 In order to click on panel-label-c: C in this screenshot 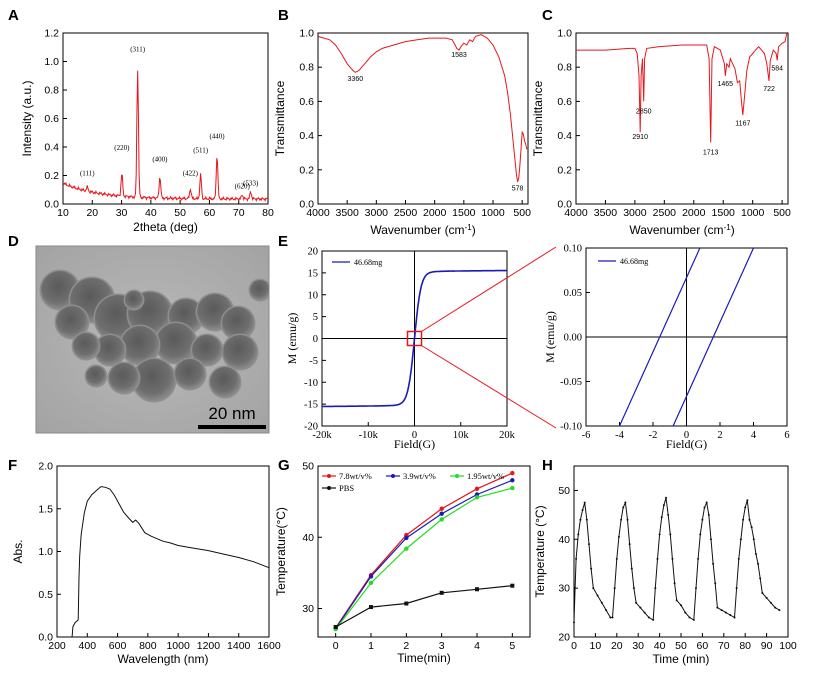, I will do `click(547, 15)`.